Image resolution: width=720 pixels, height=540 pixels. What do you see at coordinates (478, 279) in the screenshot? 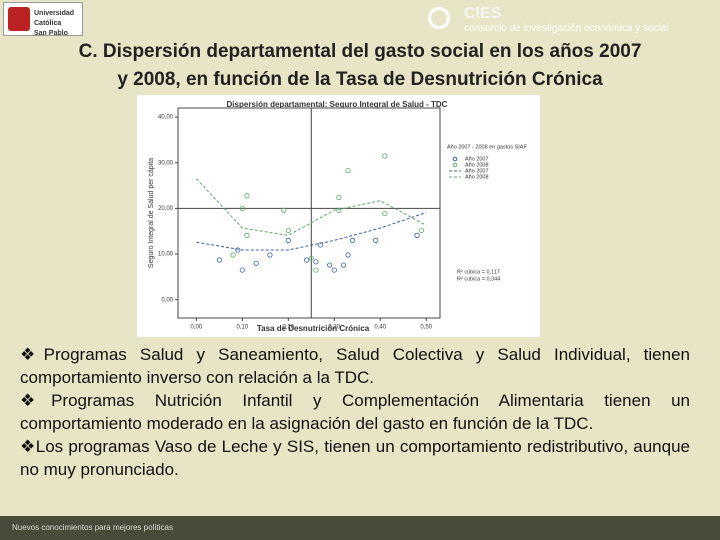
I see `annotation: R² cúbica = 0,344` at bounding box center [478, 279].